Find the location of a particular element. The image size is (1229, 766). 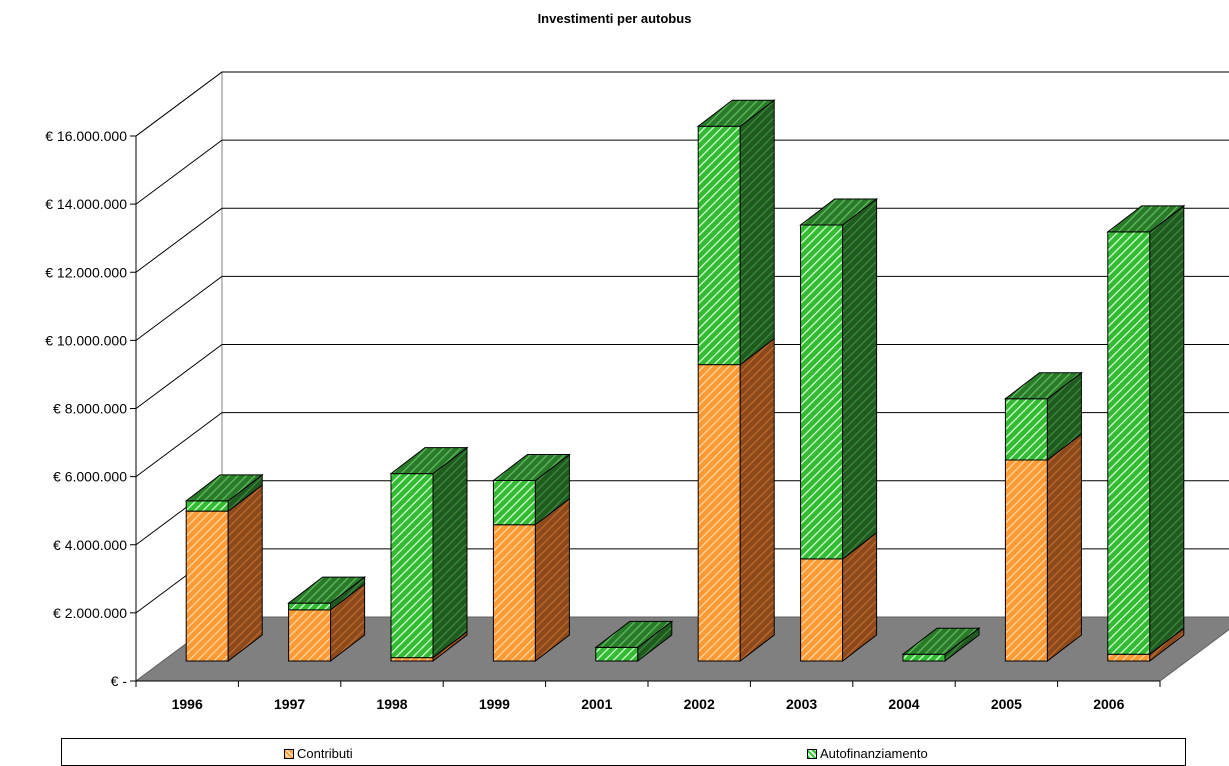

y-tick-label: € 16.000.000 is located at coordinates (86, 136).